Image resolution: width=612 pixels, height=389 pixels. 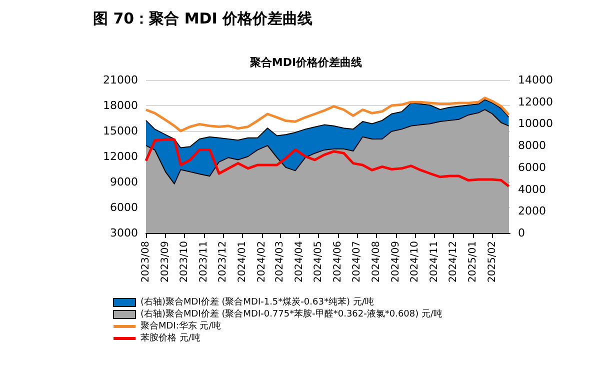 What do you see at coordinates (356, 262) in the screenshot?
I see `x-tick-label: 2024/07` at bounding box center [356, 262].